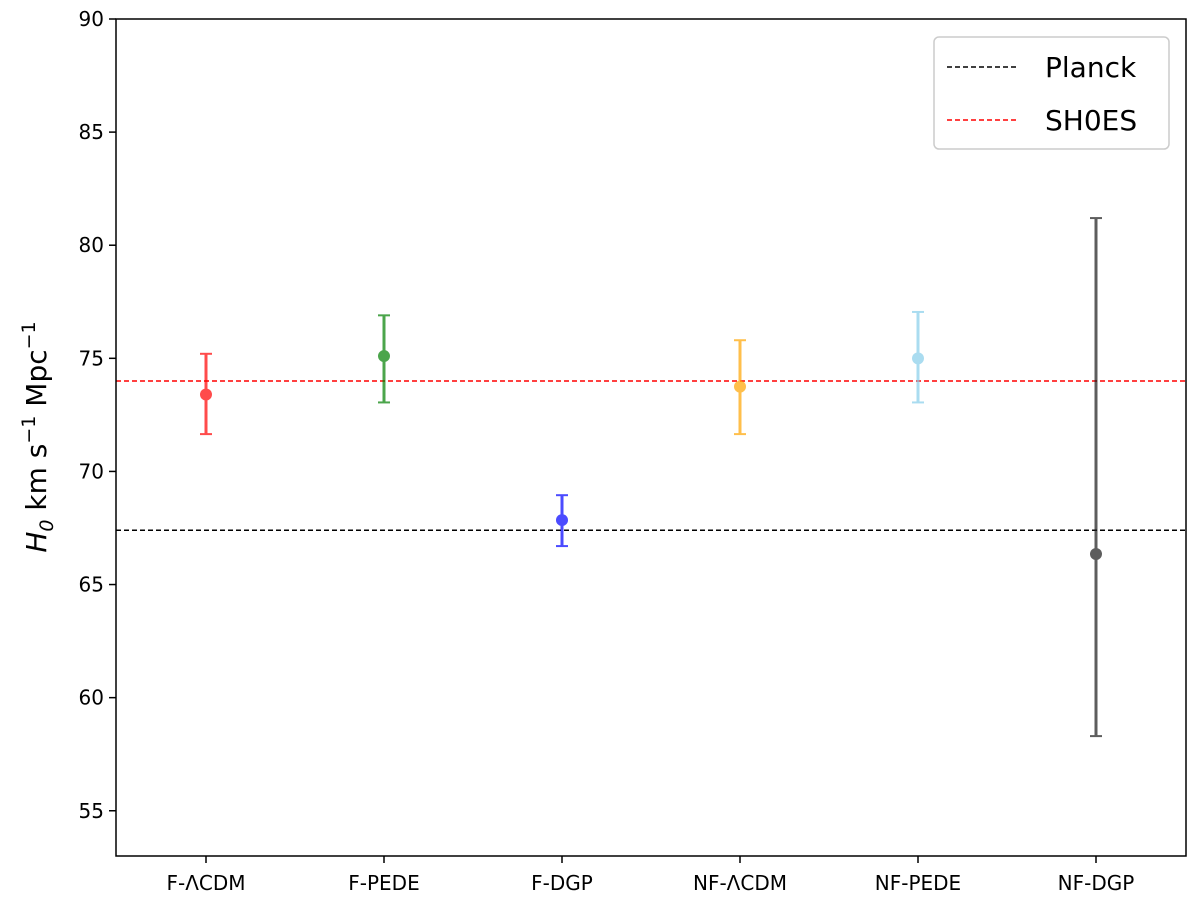 This screenshot has height=908, width=1200. I want to click on y-axis-label: H0 km s−1 Mpc−1, so click(38, 436).